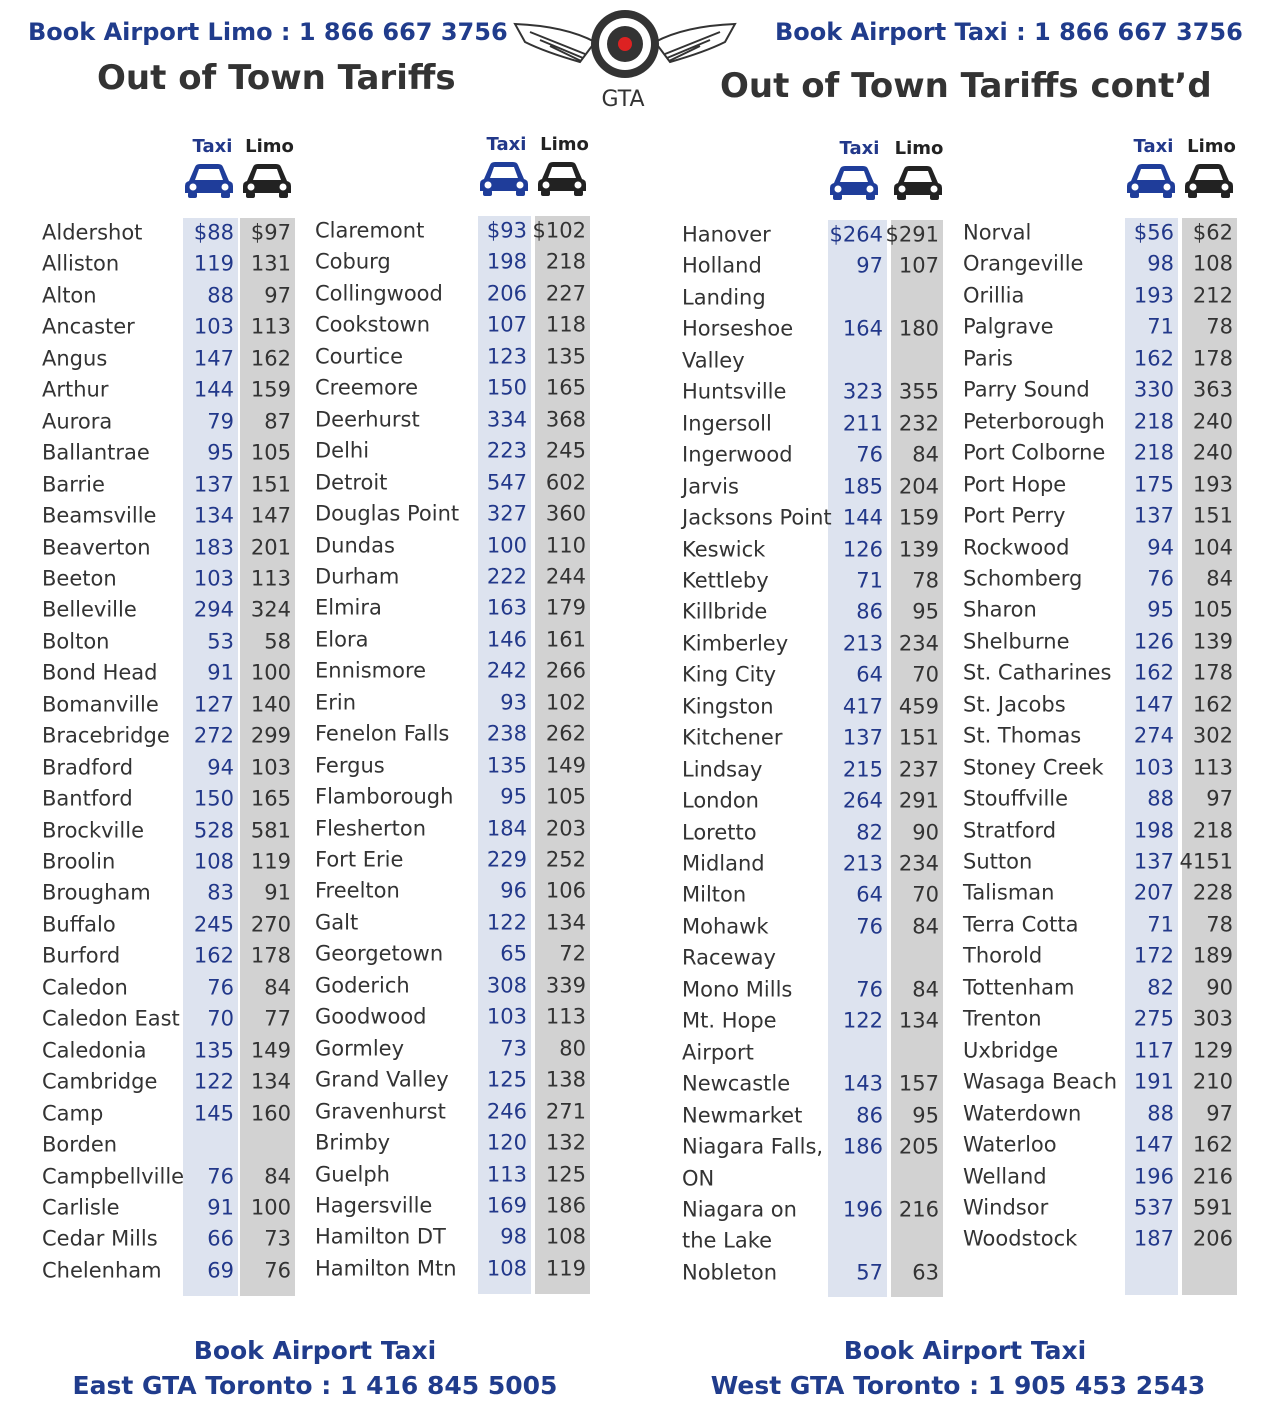 This screenshot has height=1428, width=1270. Describe the element at coordinates (925, 832) in the screenshot. I see `limo-fare: 90` at that location.